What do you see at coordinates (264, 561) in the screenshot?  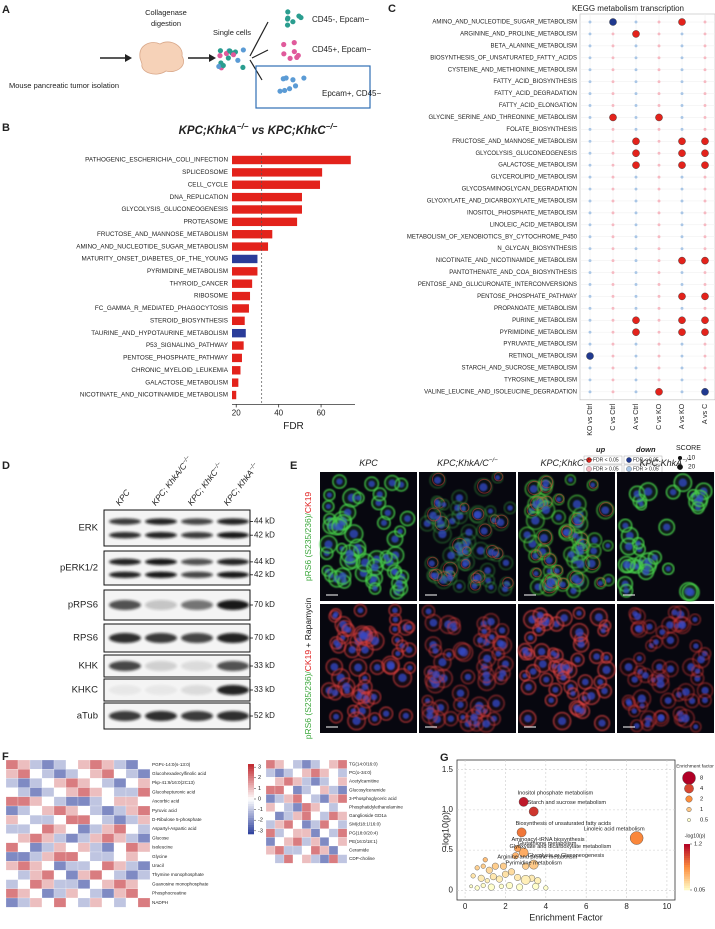 I see `blot-size-label: 44 kD` at bounding box center [264, 561].